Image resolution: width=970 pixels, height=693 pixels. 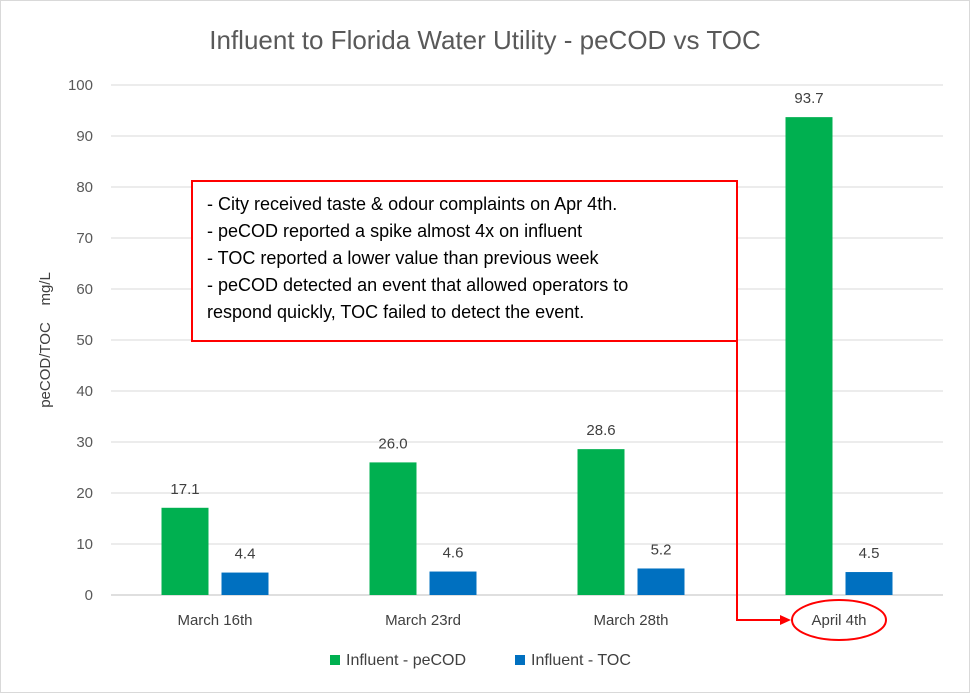 What do you see at coordinates (214, 620) in the screenshot?
I see `x-tick-label: March 16th` at bounding box center [214, 620].